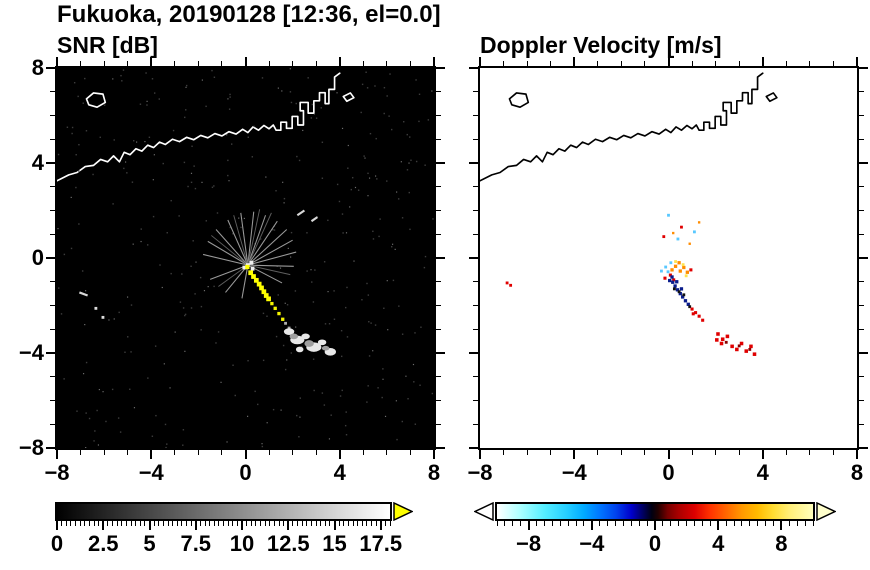 This screenshot has height=570, width=870. I want to click on echo-blob, so click(325, 348).